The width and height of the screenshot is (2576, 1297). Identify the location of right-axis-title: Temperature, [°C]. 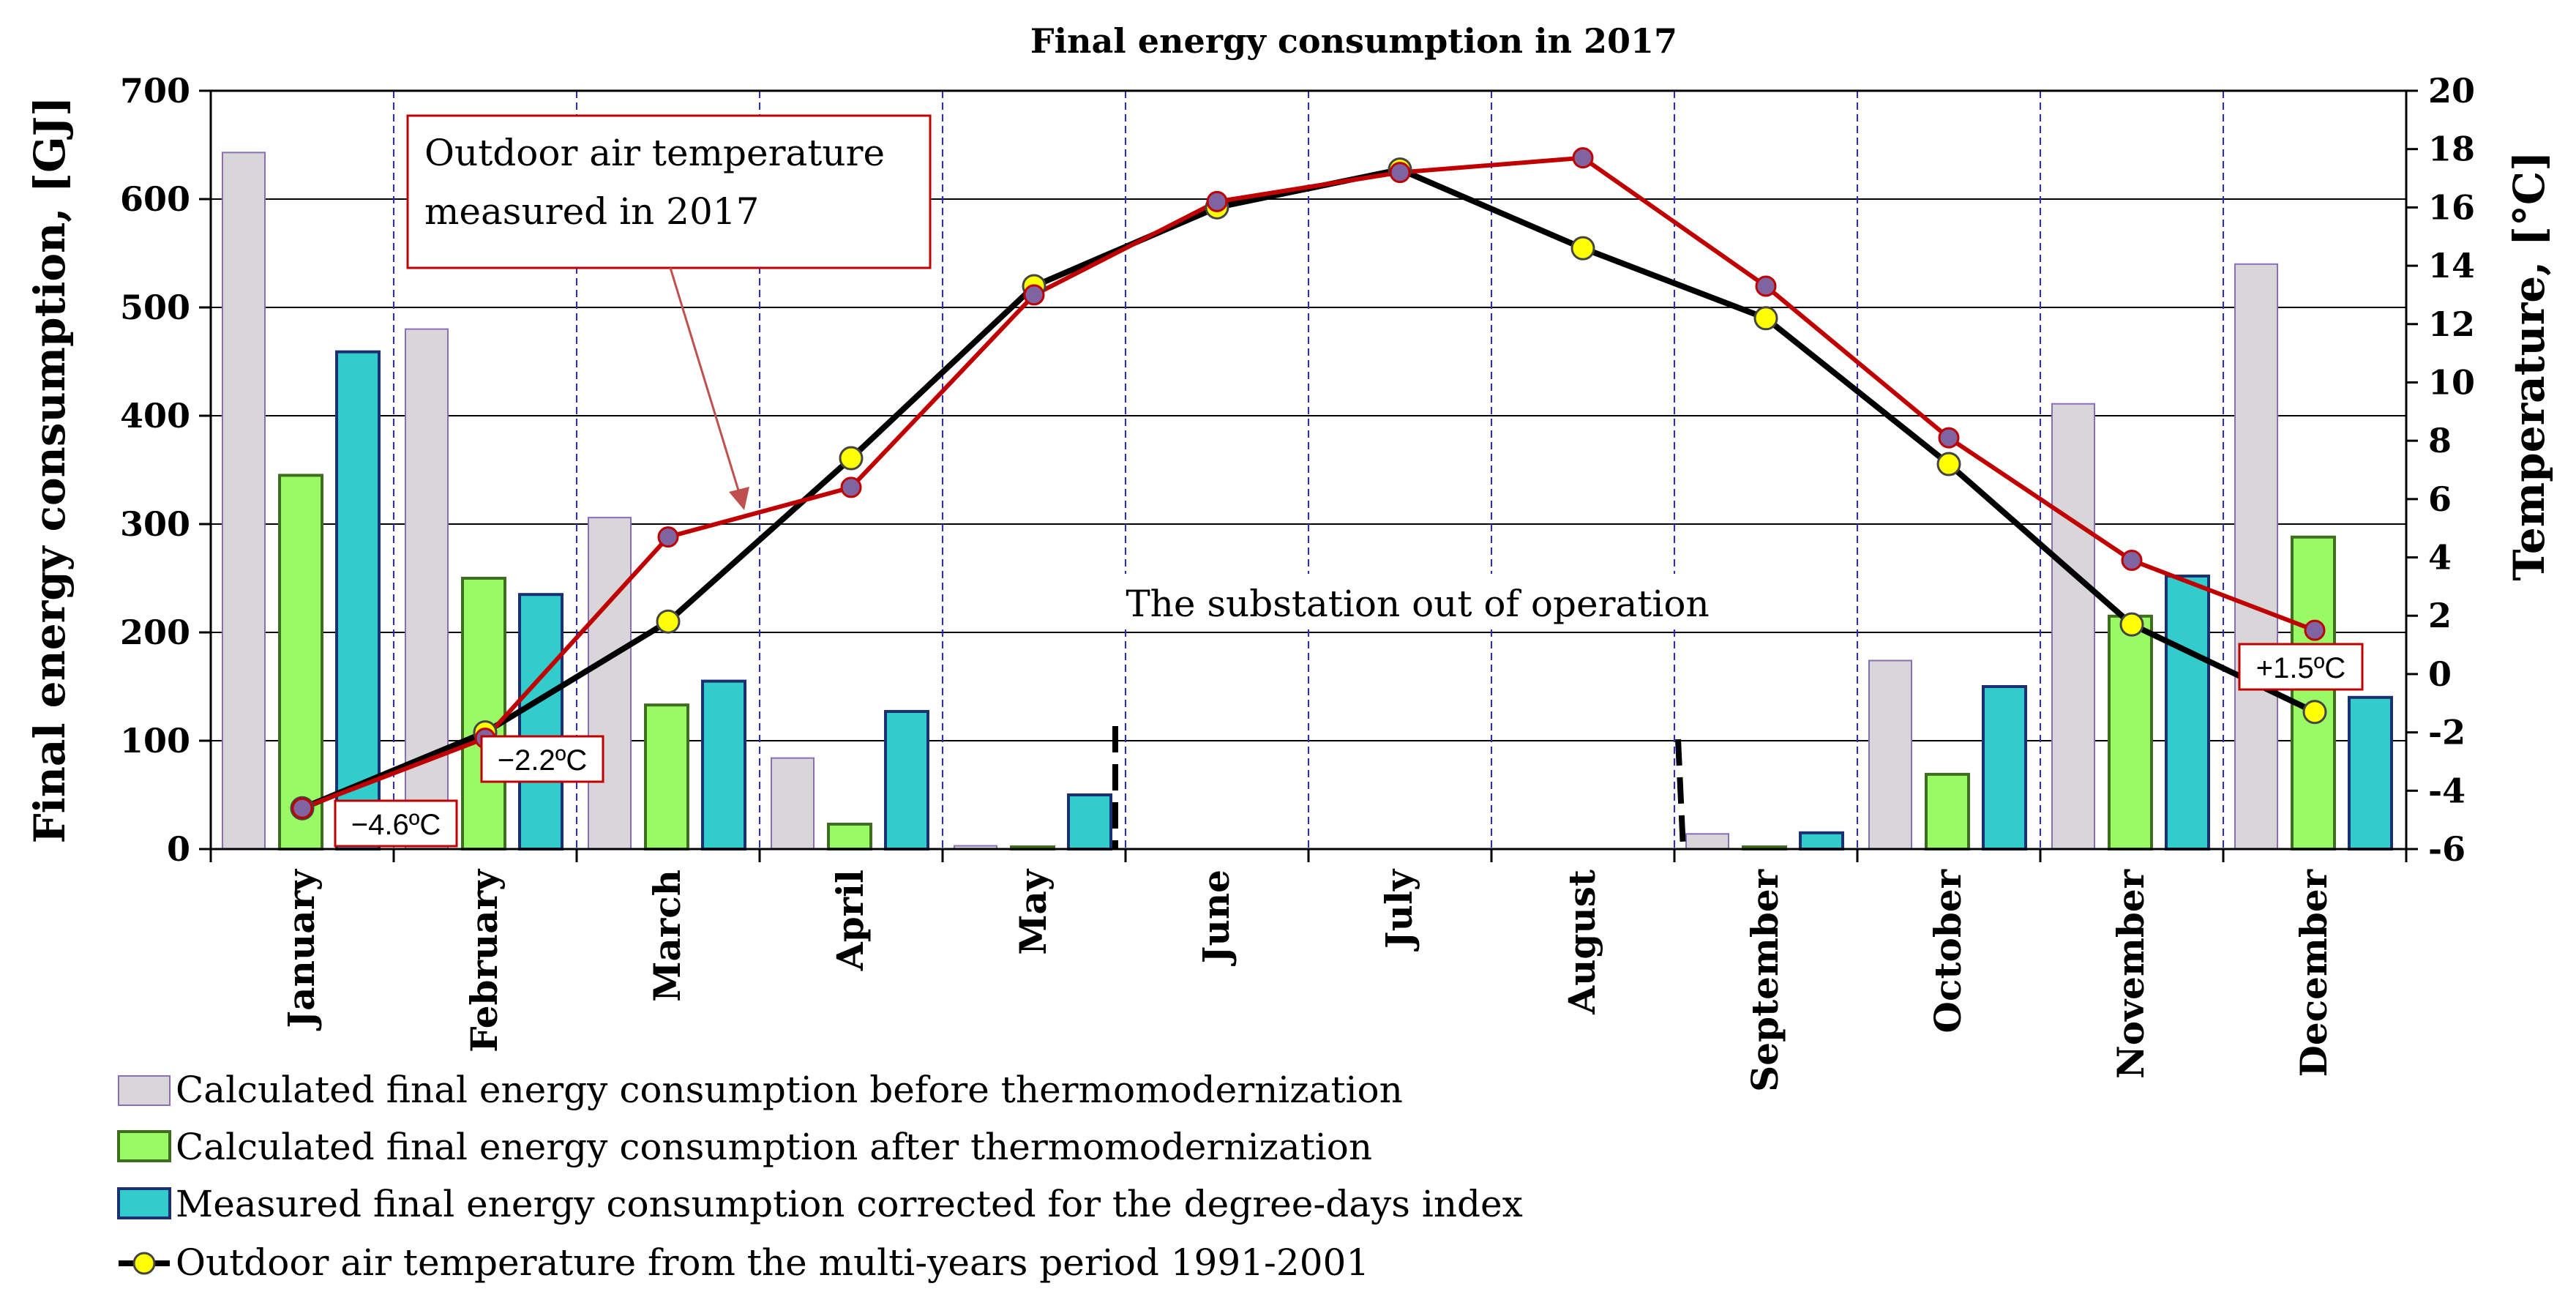
(2529, 365).